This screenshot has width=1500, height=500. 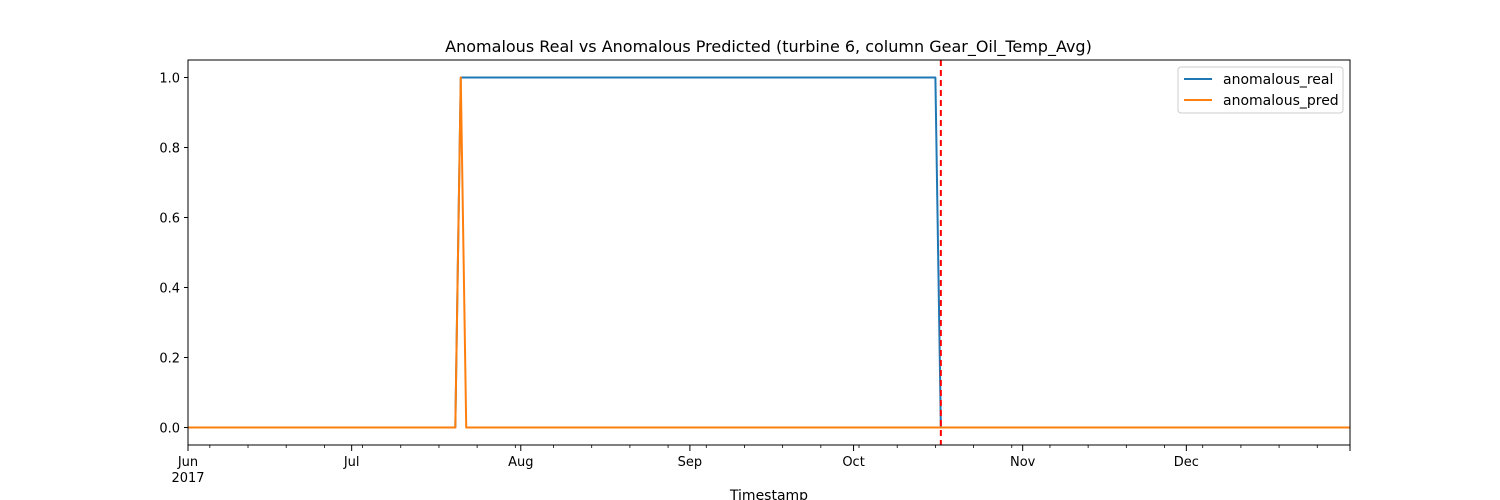 What do you see at coordinates (169, 149) in the screenshot?
I see `y-tick-label: 0.8` at bounding box center [169, 149].